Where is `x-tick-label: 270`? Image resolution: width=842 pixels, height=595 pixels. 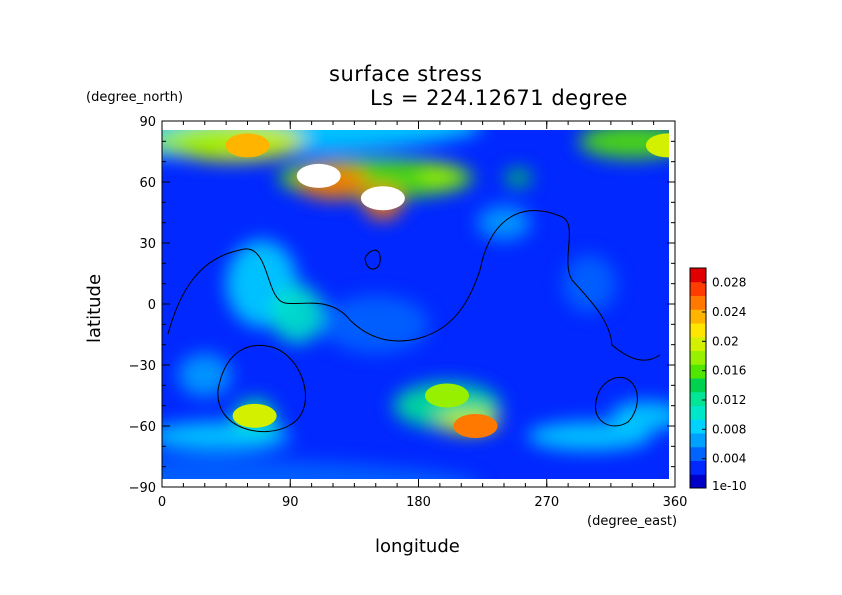 x-tick-label: 270 is located at coordinates (546, 502).